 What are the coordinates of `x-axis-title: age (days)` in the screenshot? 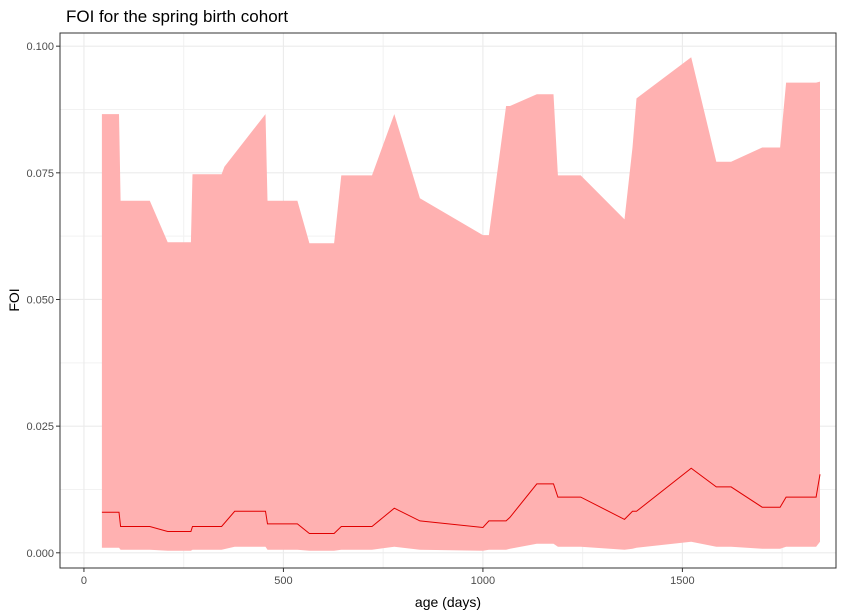 It's located at (448, 602).